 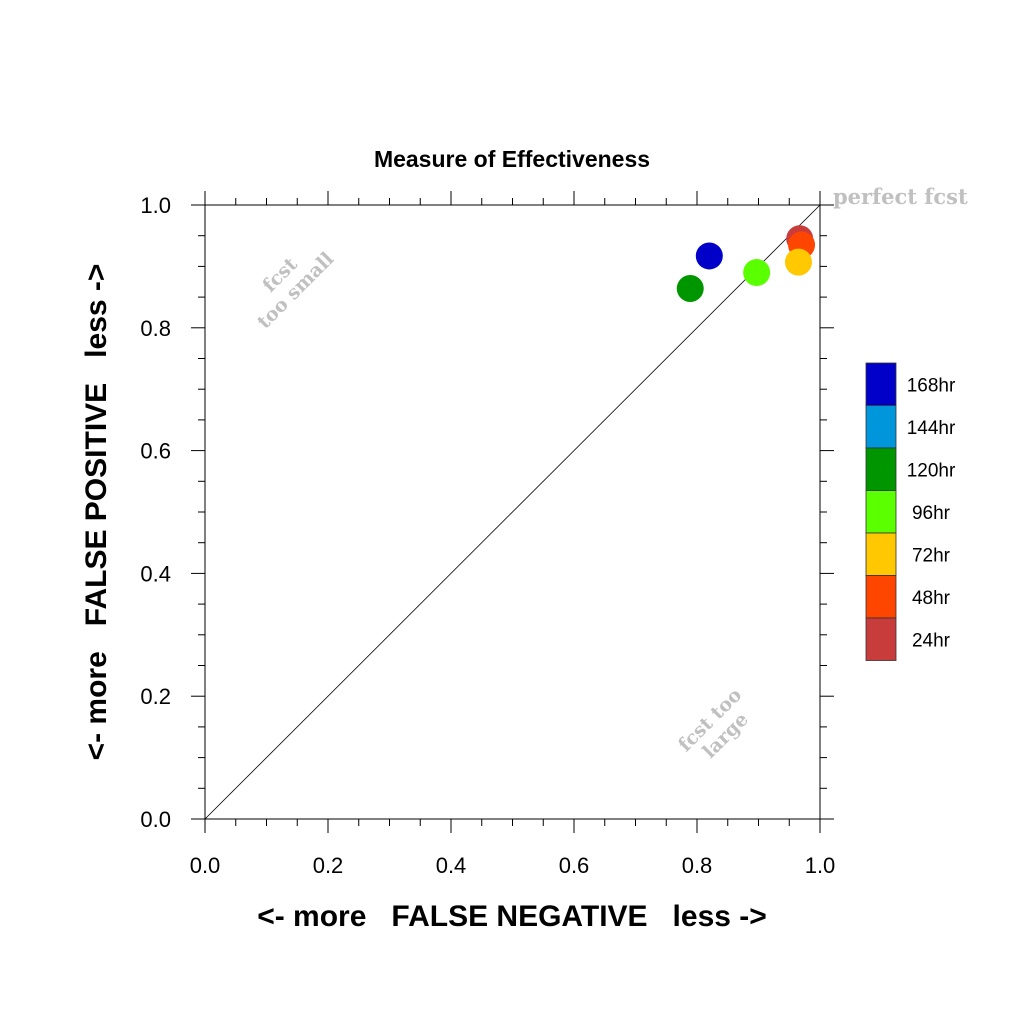 I want to click on legend-swatch-96hr, so click(x=881, y=512).